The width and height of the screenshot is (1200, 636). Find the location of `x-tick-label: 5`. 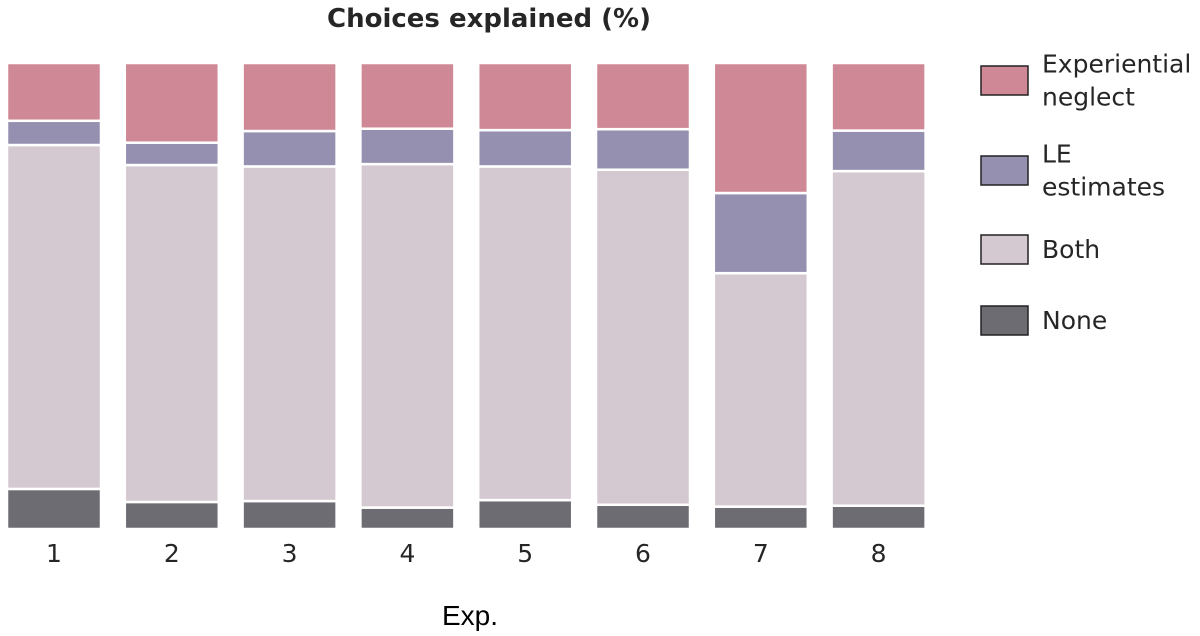

x-tick-label: 5 is located at coordinates (525, 553).